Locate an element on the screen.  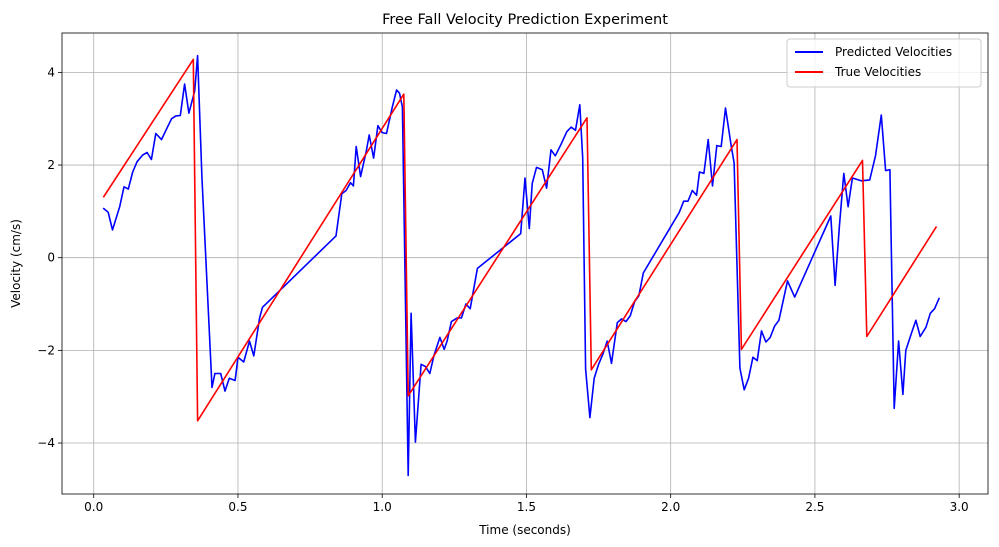
legend: Predicted Velocities True Velocities is located at coordinates (884, 63).